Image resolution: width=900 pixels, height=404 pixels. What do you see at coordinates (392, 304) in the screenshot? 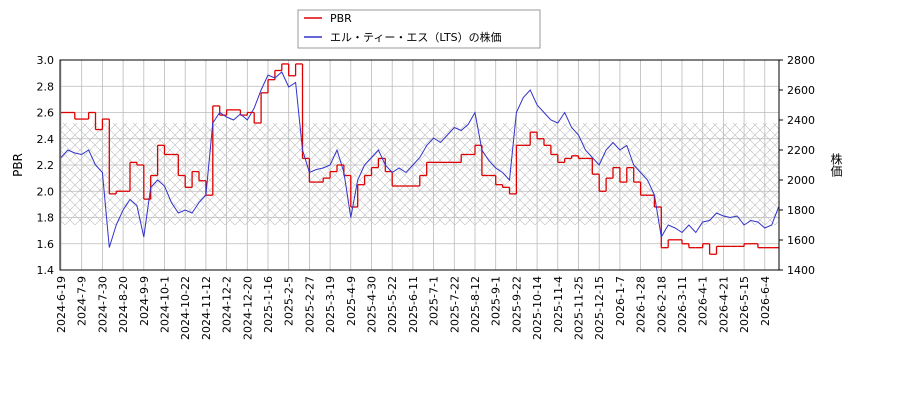
I see `x-tick-label: 2025-5-22` at bounding box center [392, 304].